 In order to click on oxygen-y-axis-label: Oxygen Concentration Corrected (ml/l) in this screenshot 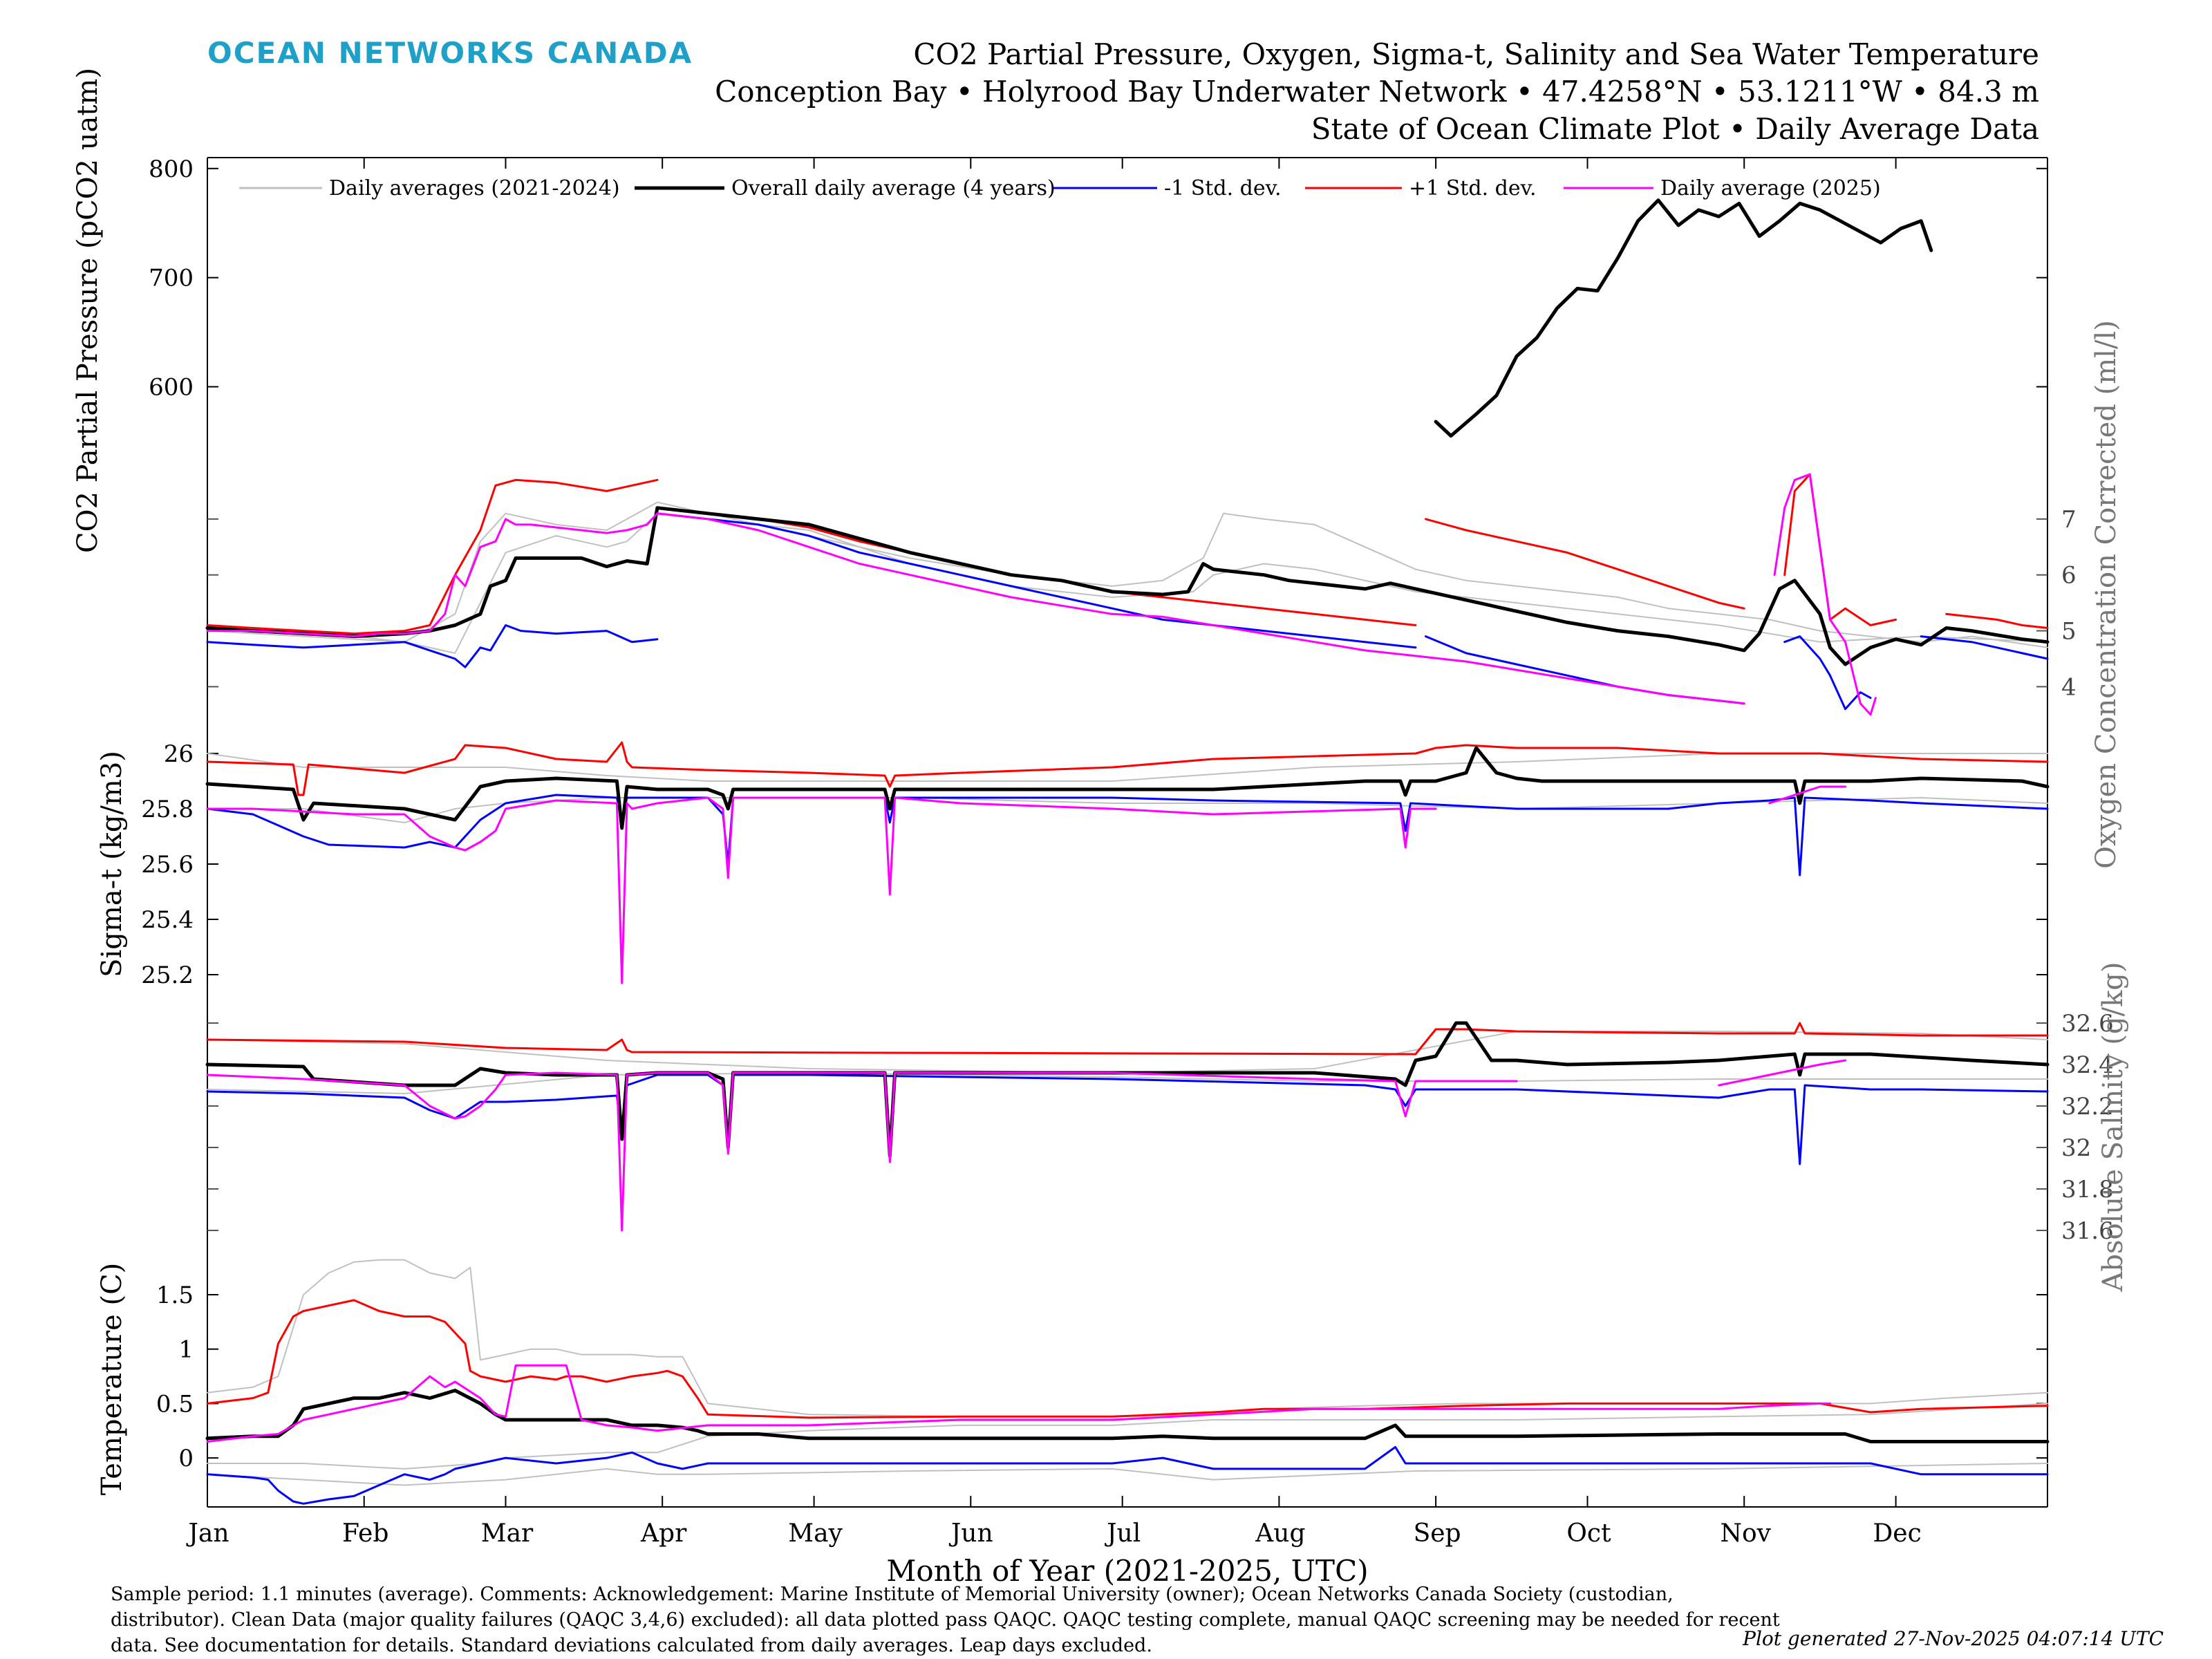, I will do `click(2106, 595)`.